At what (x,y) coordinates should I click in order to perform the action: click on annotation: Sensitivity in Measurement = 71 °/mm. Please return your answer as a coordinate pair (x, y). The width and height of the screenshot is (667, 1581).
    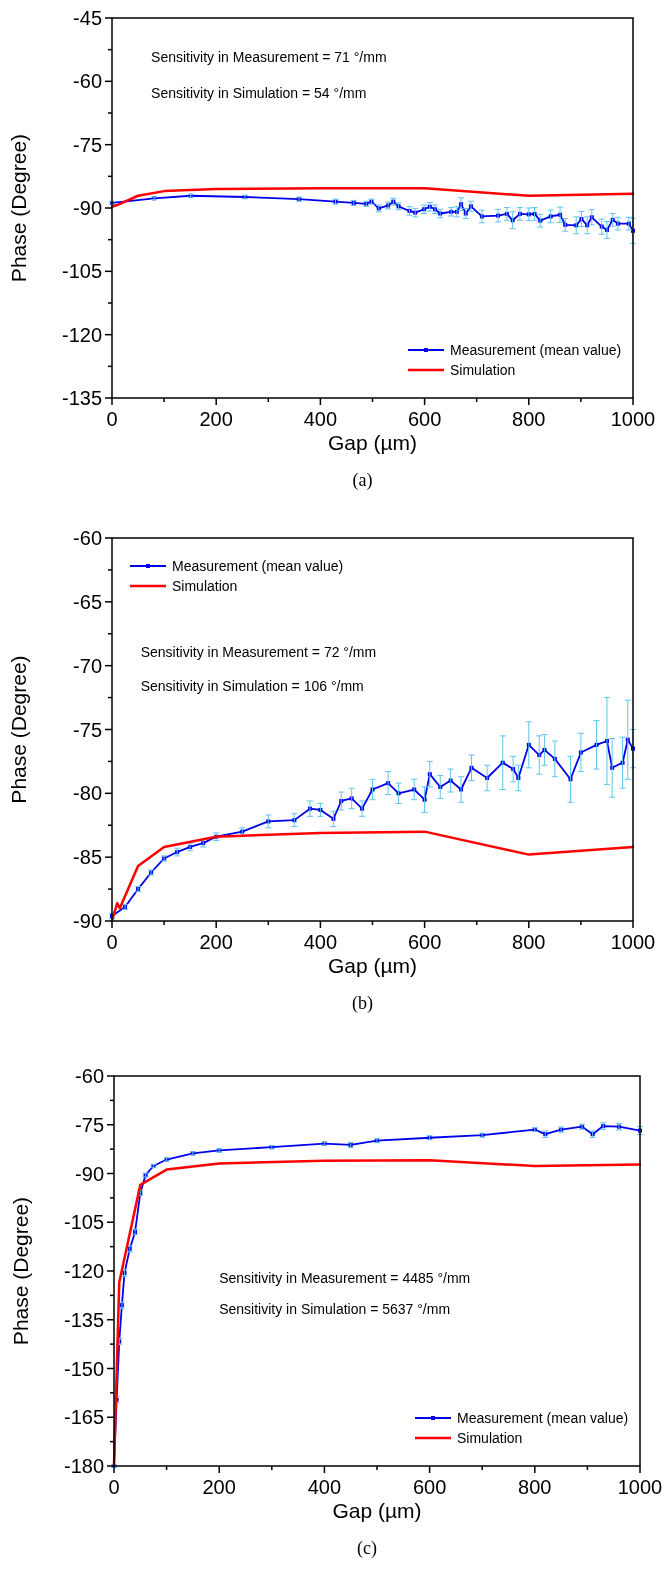
    Looking at the image, I should click on (269, 56).